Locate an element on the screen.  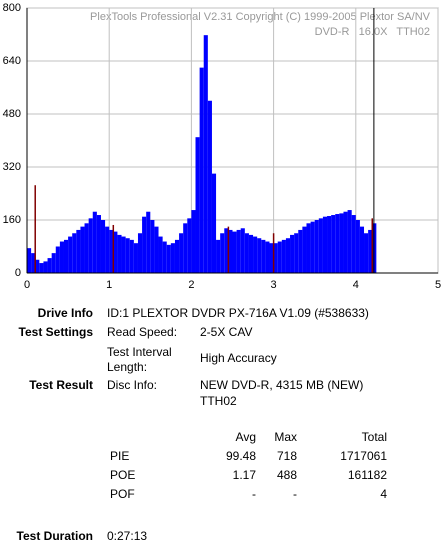
label: Drive Info is located at coordinates (65, 313).